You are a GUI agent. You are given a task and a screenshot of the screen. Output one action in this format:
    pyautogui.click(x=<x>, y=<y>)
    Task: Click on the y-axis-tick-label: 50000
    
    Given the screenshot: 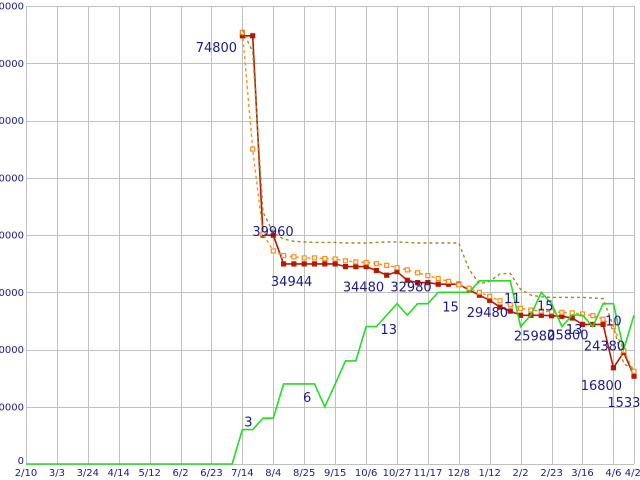 What is the action you would take?
    pyautogui.click(x=12, y=178)
    